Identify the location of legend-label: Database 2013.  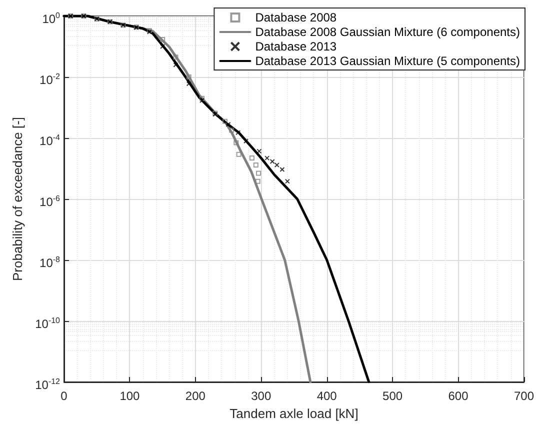
(296, 47).